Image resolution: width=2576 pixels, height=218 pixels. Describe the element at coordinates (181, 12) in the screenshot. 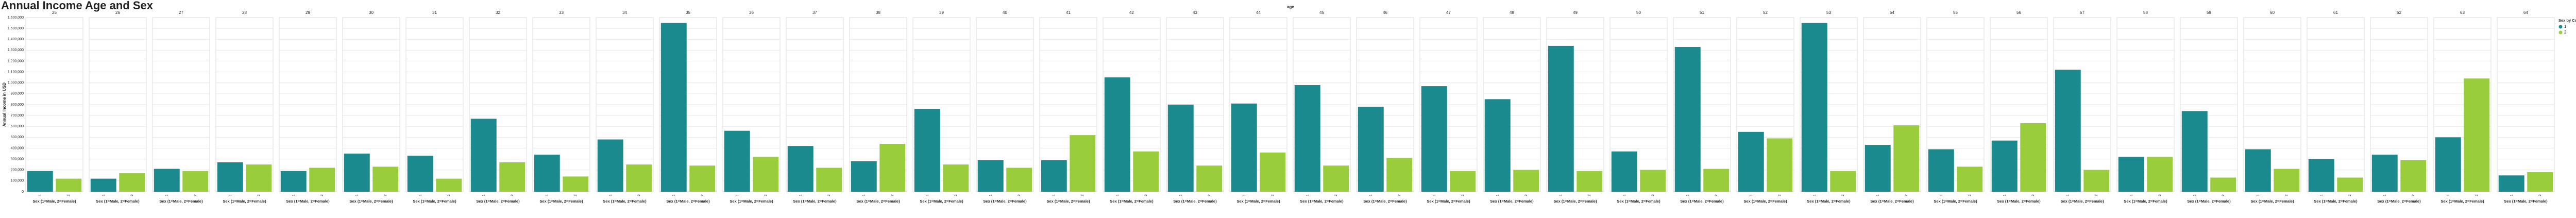

I see `facet-label: 27` at that location.